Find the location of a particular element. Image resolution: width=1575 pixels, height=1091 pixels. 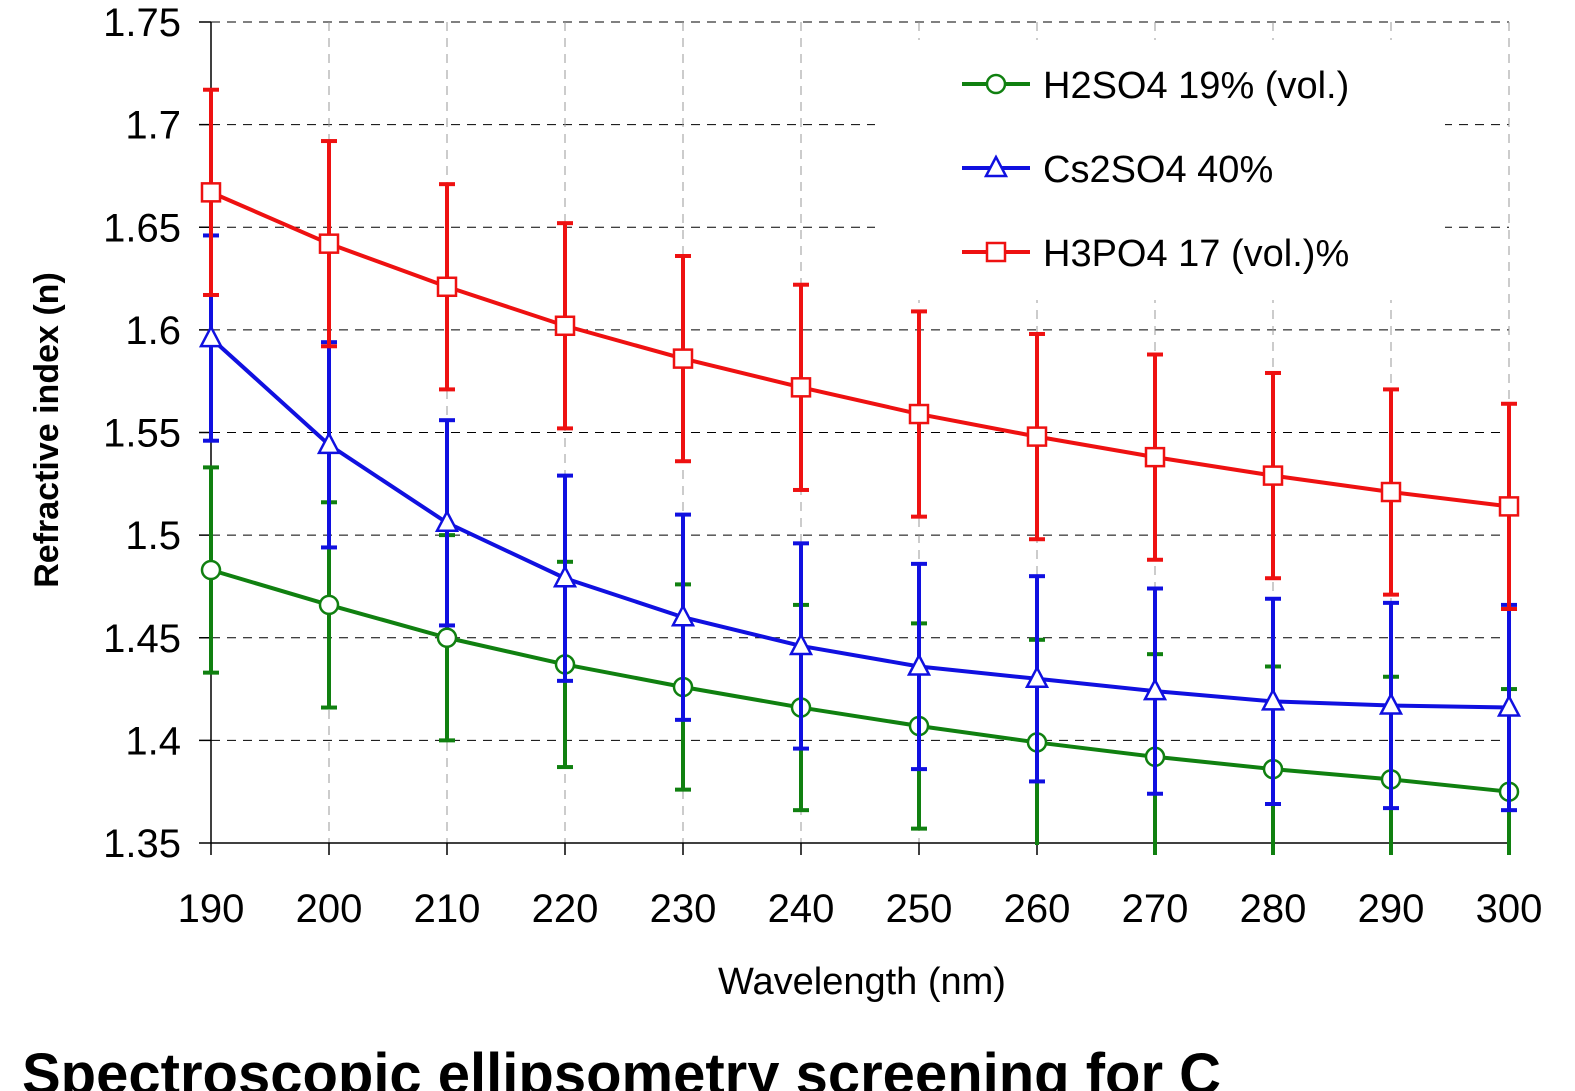

y-tick-label: 1.55 is located at coordinates (142, 434).